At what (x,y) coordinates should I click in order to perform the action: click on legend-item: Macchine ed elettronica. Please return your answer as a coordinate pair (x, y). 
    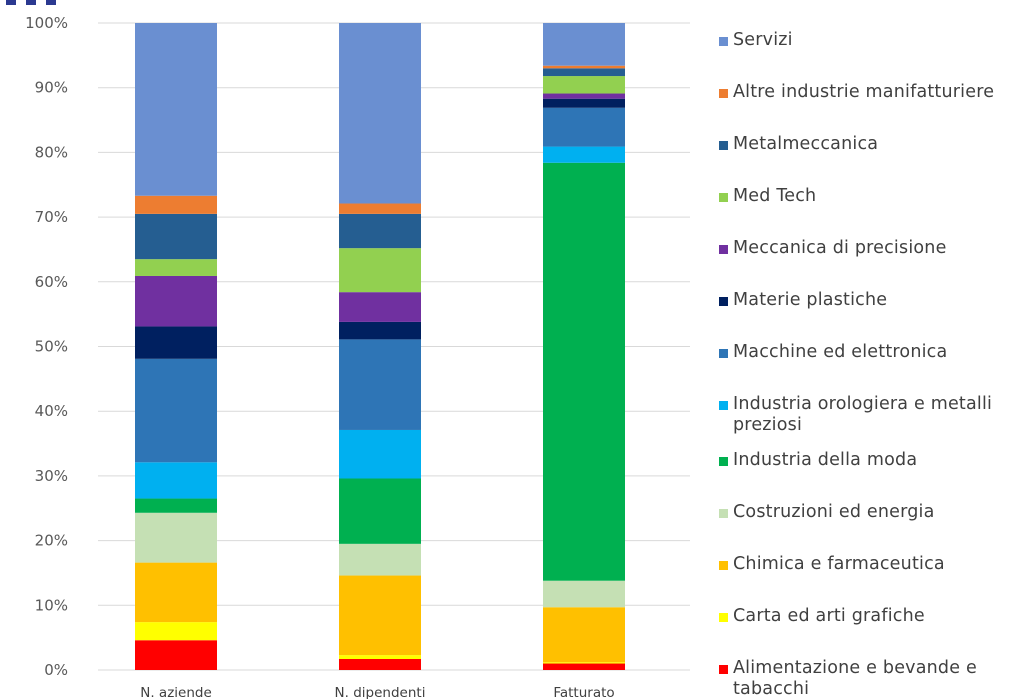
    Looking at the image, I should click on (864, 352).